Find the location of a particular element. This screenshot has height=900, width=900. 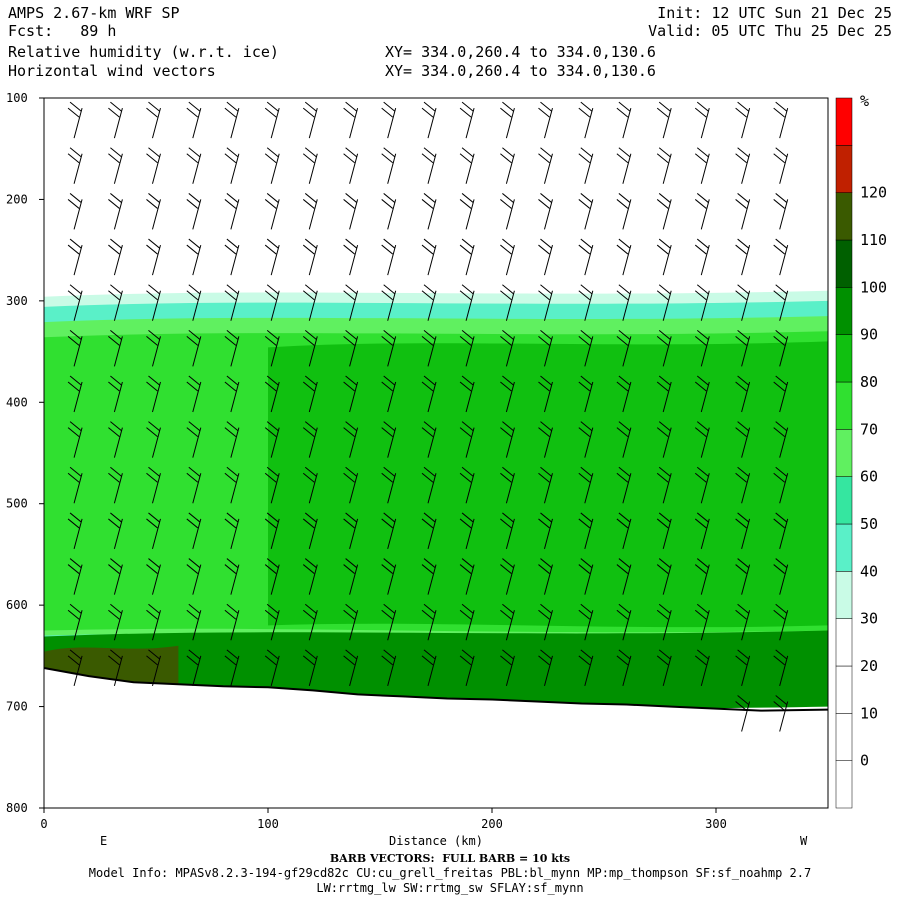

x-tick-label: 0 is located at coordinates (43, 824).